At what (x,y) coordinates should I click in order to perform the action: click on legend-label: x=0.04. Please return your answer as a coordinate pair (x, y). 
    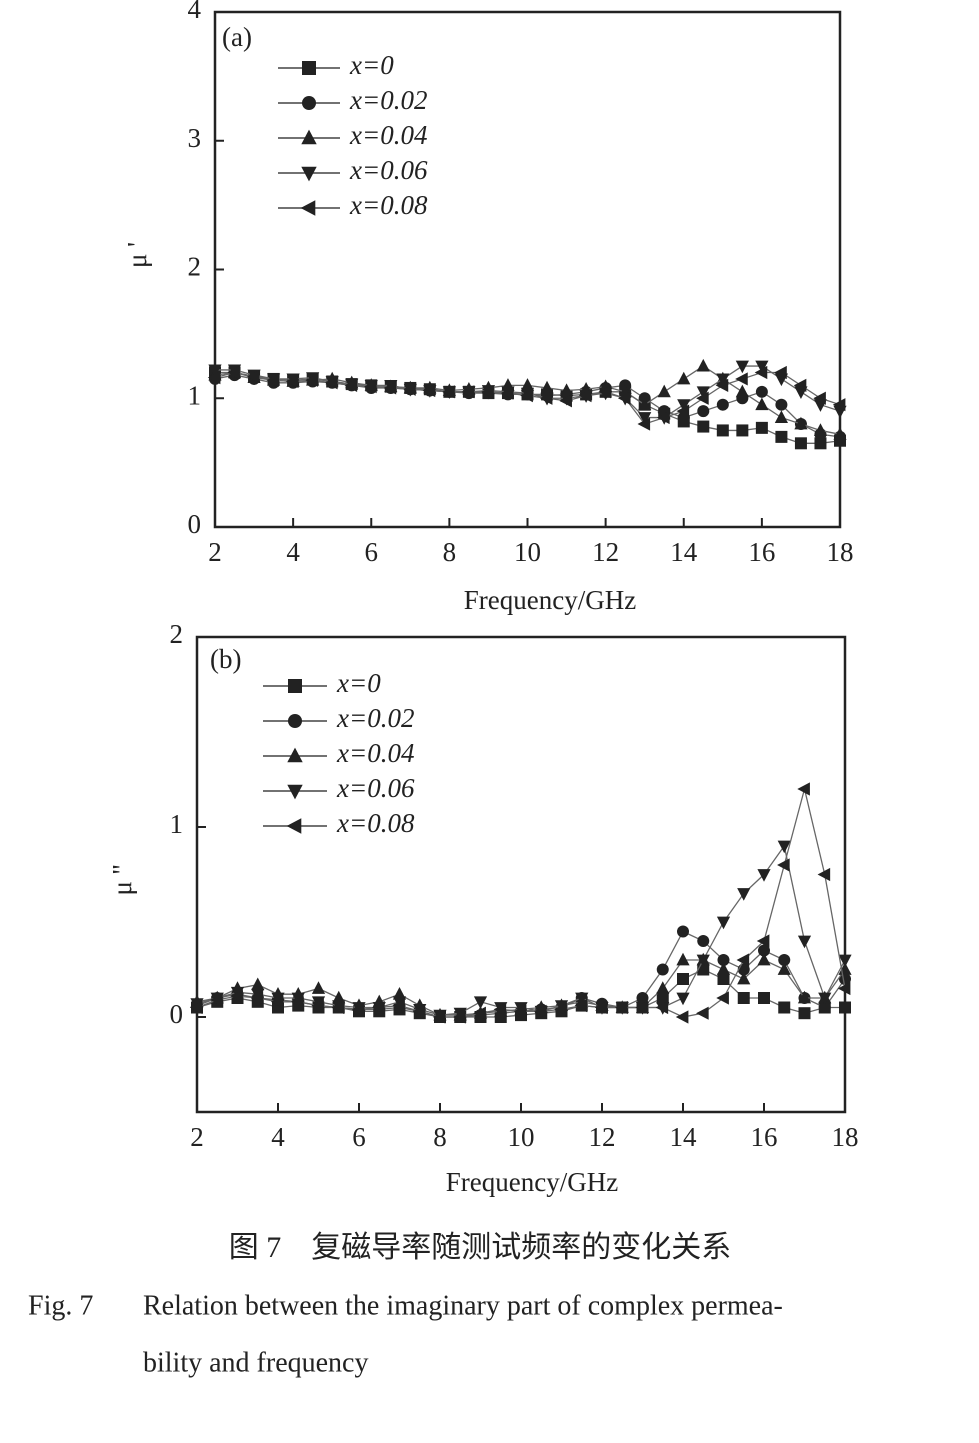
    Looking at the image, I should click on (375, 753).